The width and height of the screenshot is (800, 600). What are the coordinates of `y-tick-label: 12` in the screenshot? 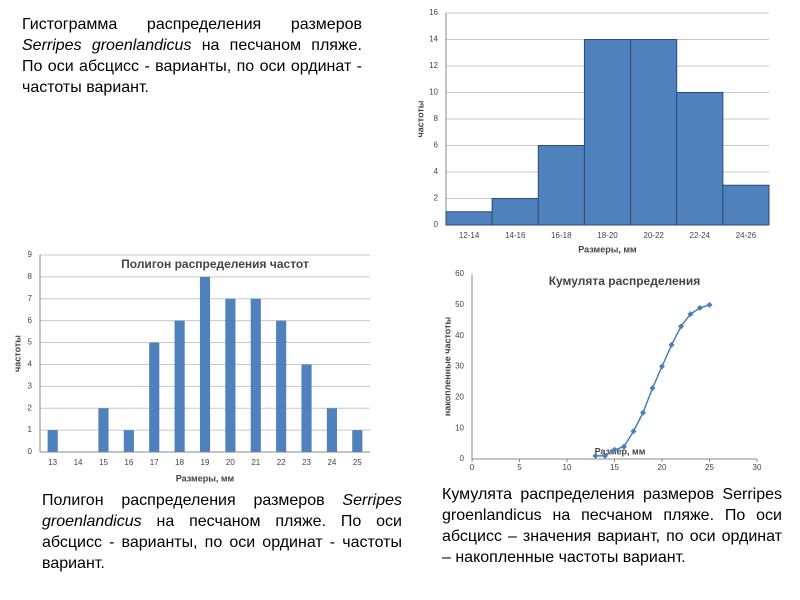 It's located at (433, 65).